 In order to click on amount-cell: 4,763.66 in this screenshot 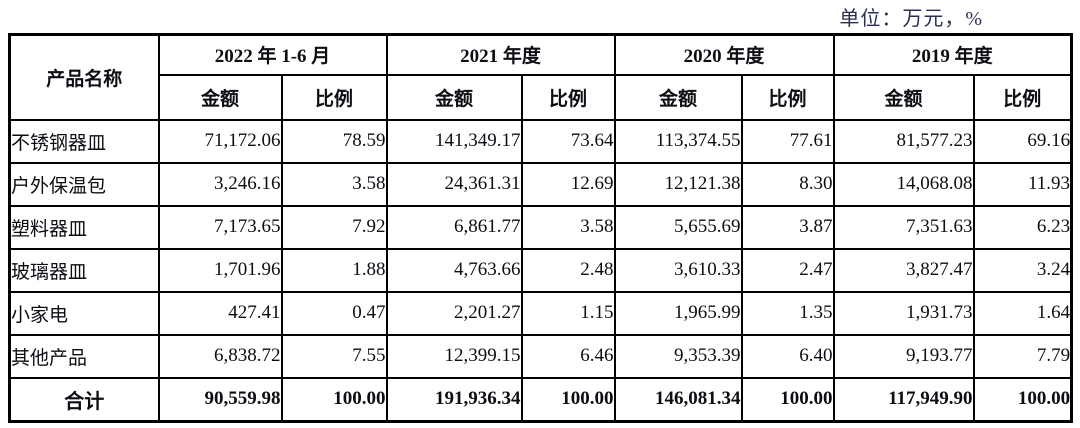, I will do `click(454, 270)`.